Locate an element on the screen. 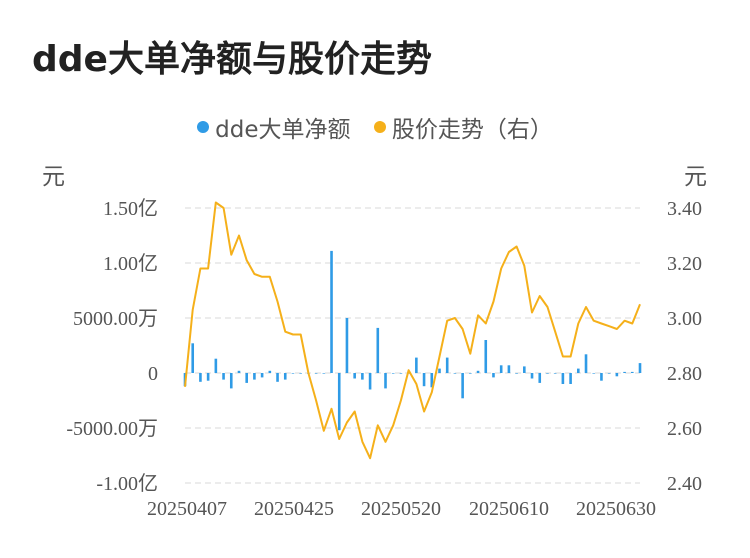 This screenshot has width=750, height=558. legend-marker-dde is located at coordinates (203, 127).